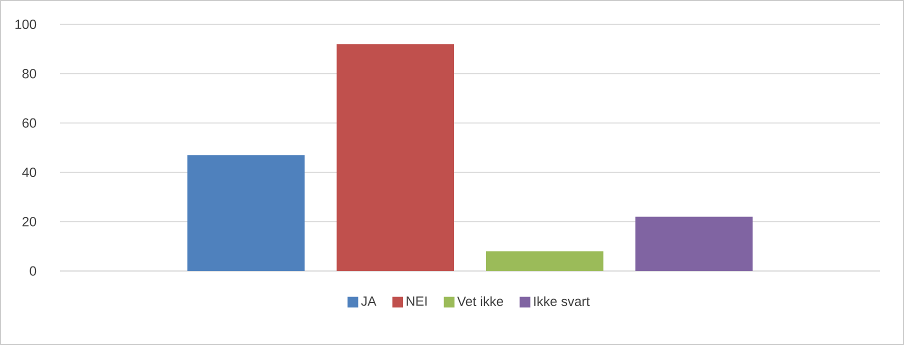  What do you see at coordinates (416, 301) in the screenshot?
I see `legend-label: NEI` at bounding box center [416, 301].